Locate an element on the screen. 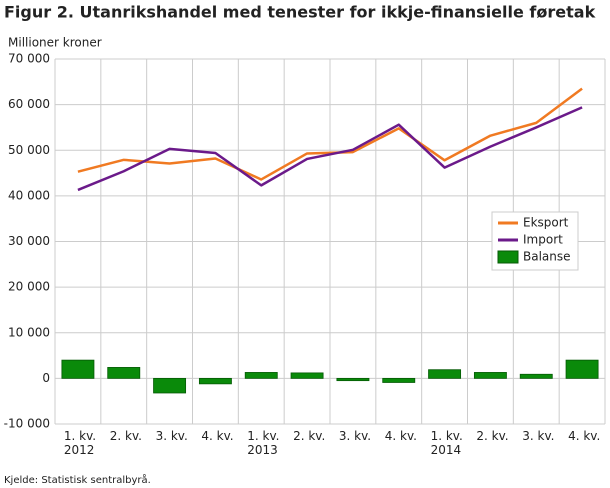  x-tick-label: 1. kv. 2013 is located at coordinates (263, 443).